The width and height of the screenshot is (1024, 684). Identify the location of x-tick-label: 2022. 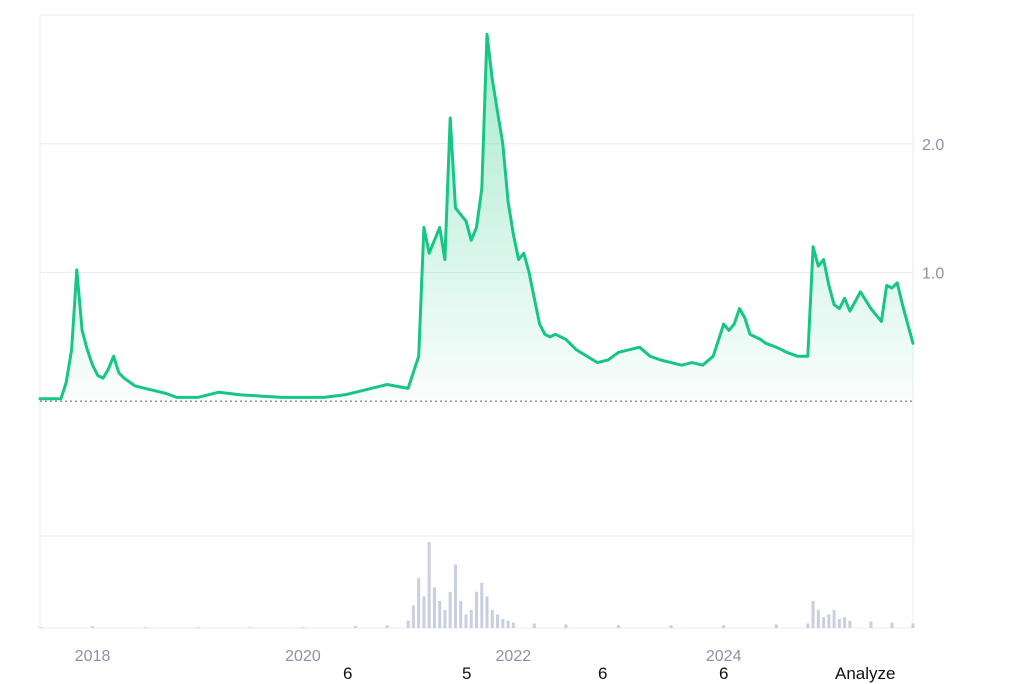
(514, 656).